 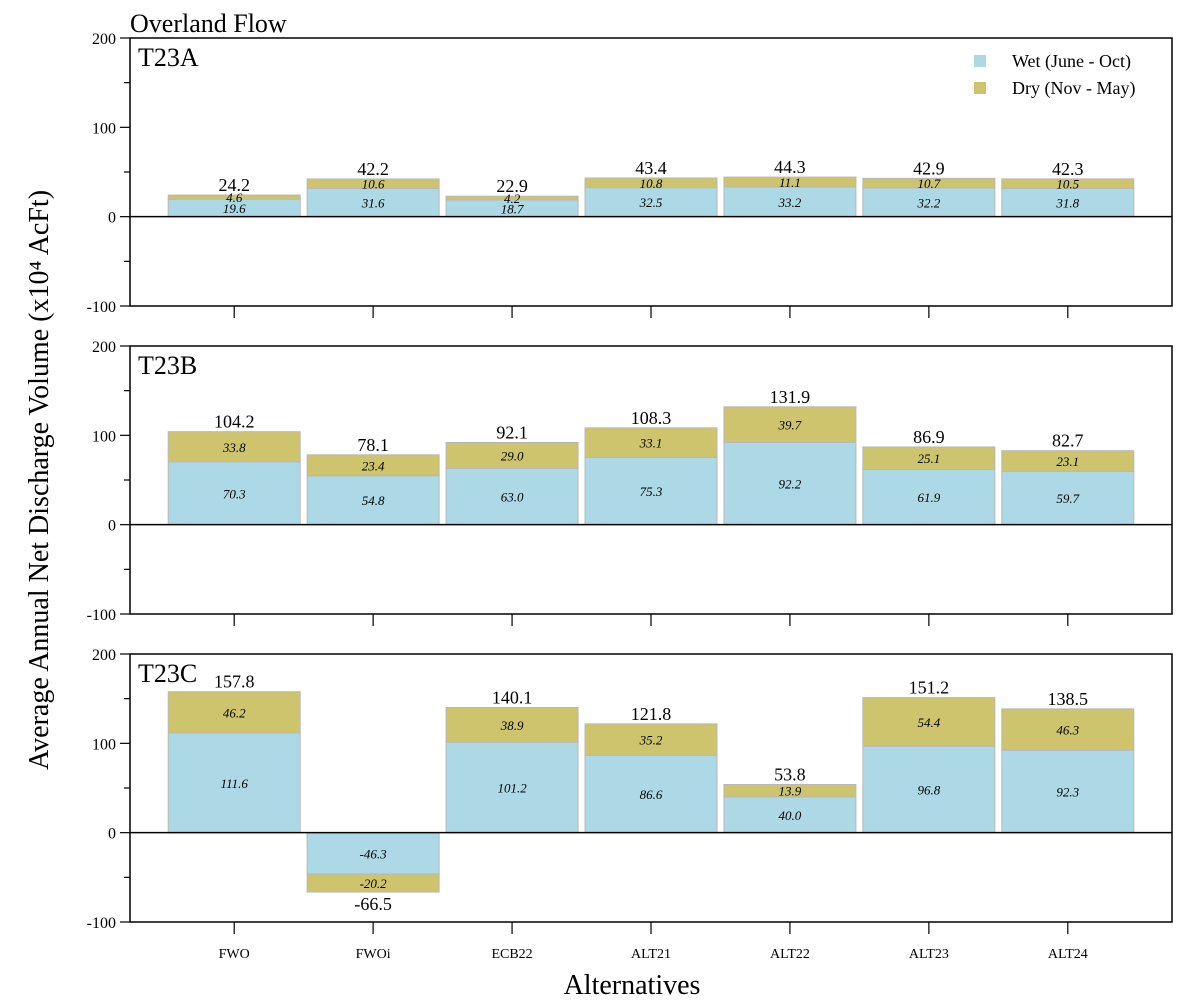 I want to click on total-value-label: 138.5, so click(x=1068, y=699).